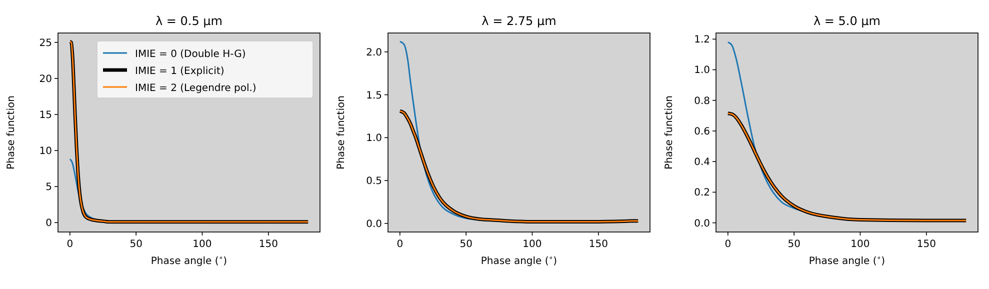  What do you see at coordinates (179, 71) in the screenshot?
I see `legend-label: IMIE = 1 (Explicit)` at bounding box center [179, 71].